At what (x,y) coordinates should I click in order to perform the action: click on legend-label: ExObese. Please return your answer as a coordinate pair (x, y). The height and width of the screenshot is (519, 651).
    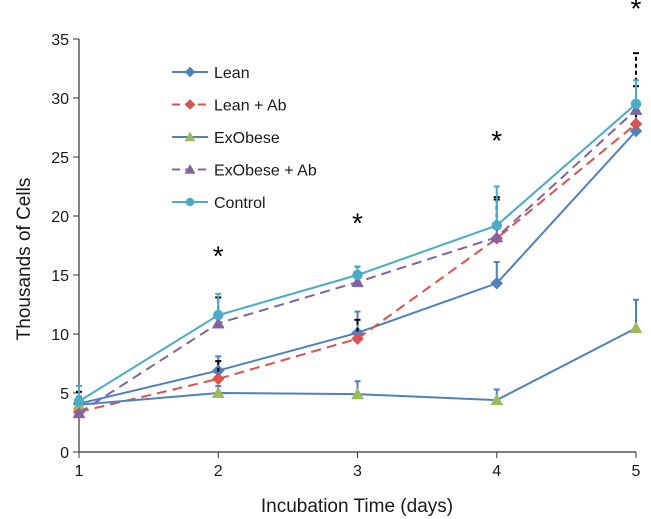
    Looking at the image, I should click on (247, 138).